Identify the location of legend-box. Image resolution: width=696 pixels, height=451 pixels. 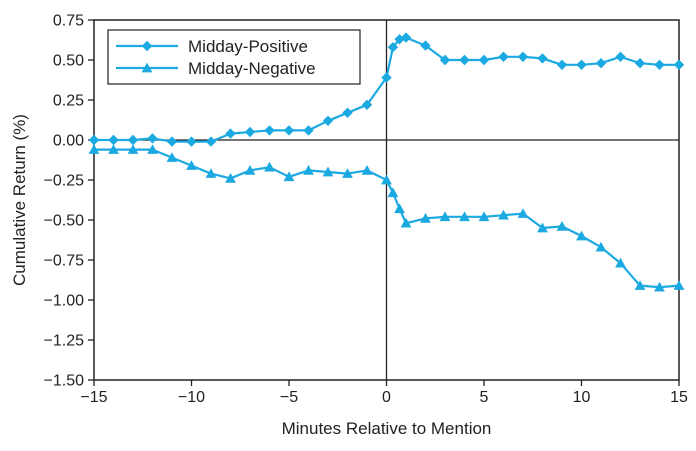
(234, 57).